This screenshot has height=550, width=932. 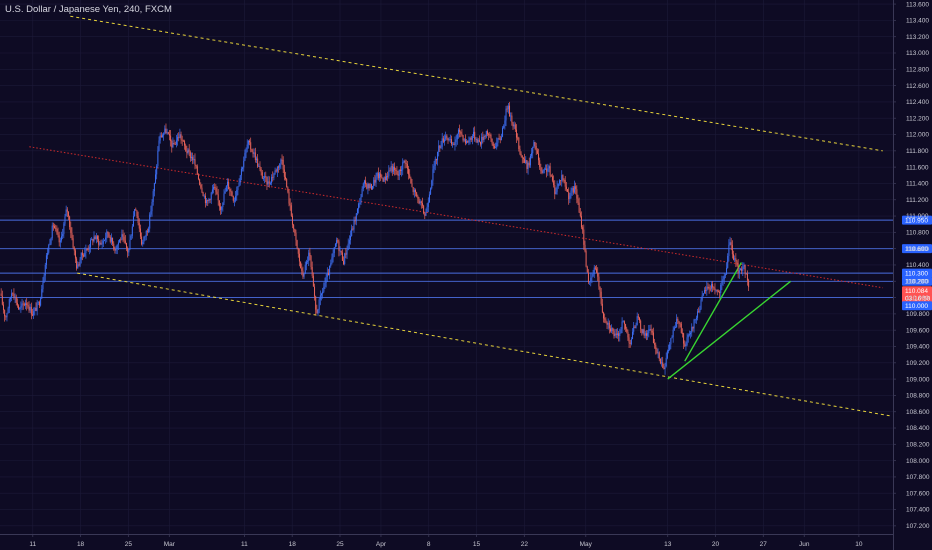 What do you see at coordinates (917, 298) in the screenshot?
I see `y-tick-label: 110.000` at bounding box center [917, 298].